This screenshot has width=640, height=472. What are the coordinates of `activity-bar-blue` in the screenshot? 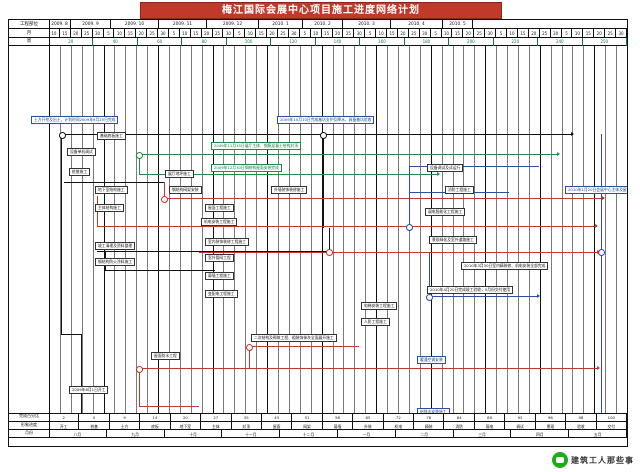 It's located at (474, 166).